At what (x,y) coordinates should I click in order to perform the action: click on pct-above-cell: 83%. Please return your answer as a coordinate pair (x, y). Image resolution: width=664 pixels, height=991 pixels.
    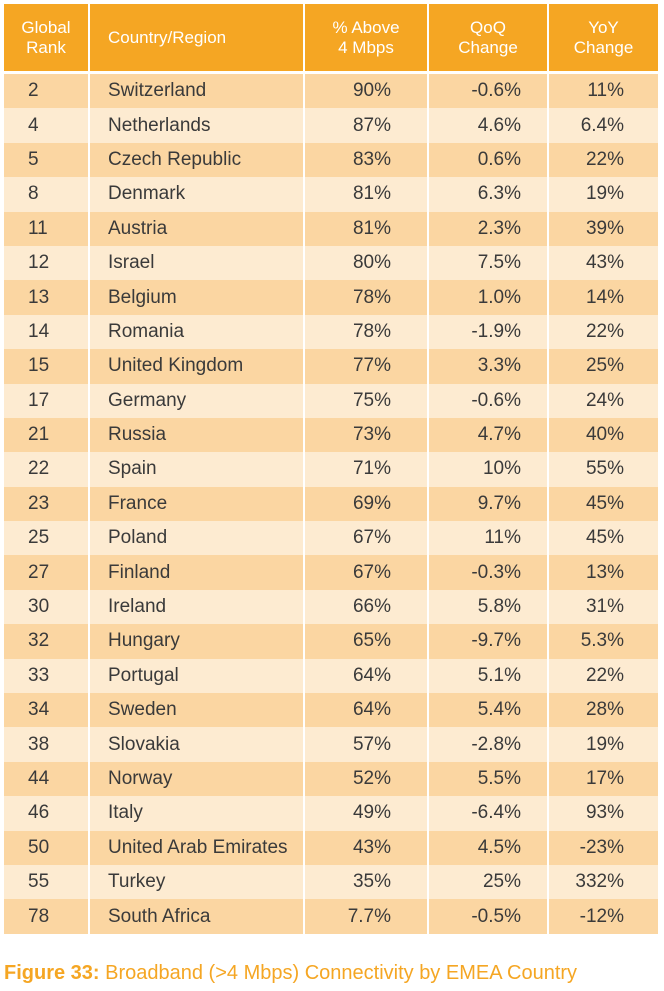
    Looking at the image, I should click on (366, 160).